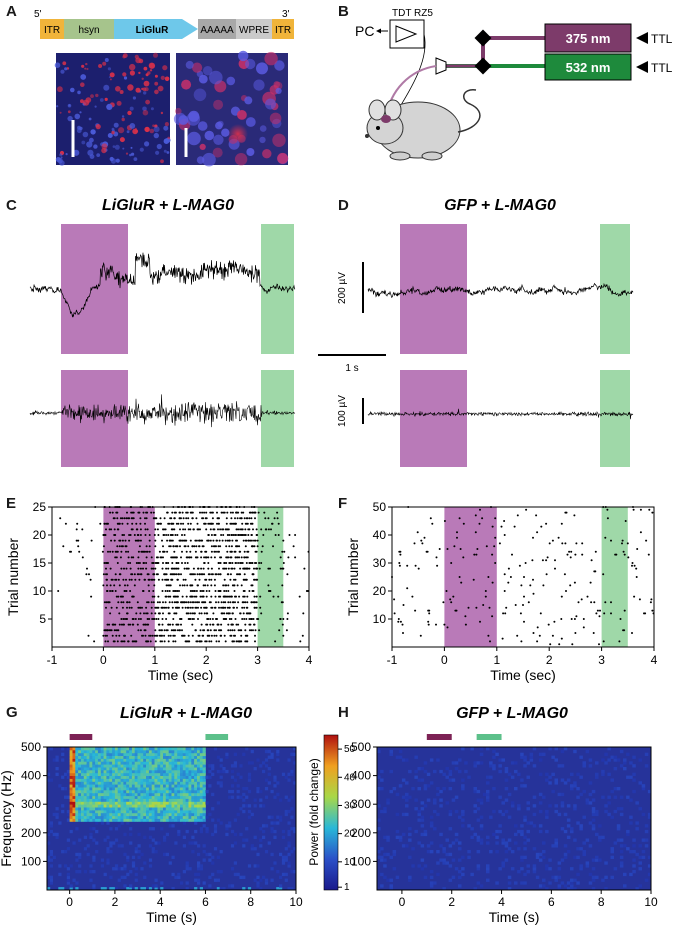 This screenshot has width=680, height=944. Describe the element at coordinates (7, 818) in the screenshot. I see `y-axis-label: Frequency (Hz)` at that location.